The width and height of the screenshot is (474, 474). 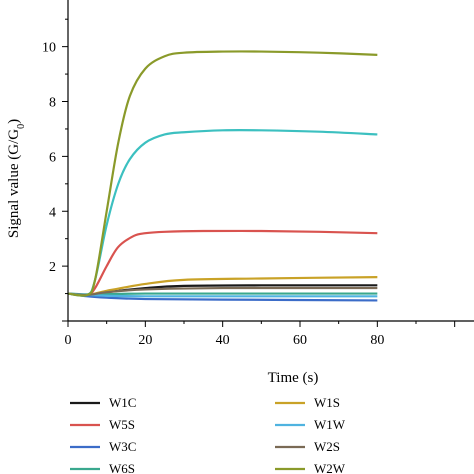 I want to click on y-tick-label: 10, so click(x=49, y=48).